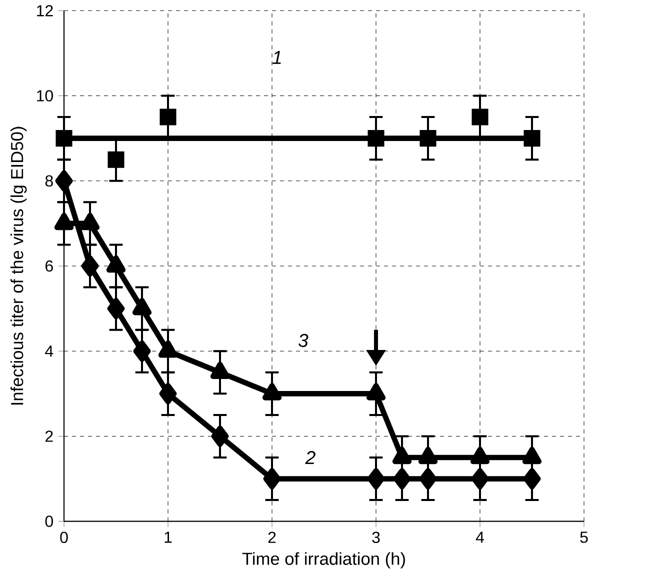 This screenshot has height=577, width=648. Describe the element at coordinates (49, 436) in the screenshot. I see `y-tick-label: 2` at that location.